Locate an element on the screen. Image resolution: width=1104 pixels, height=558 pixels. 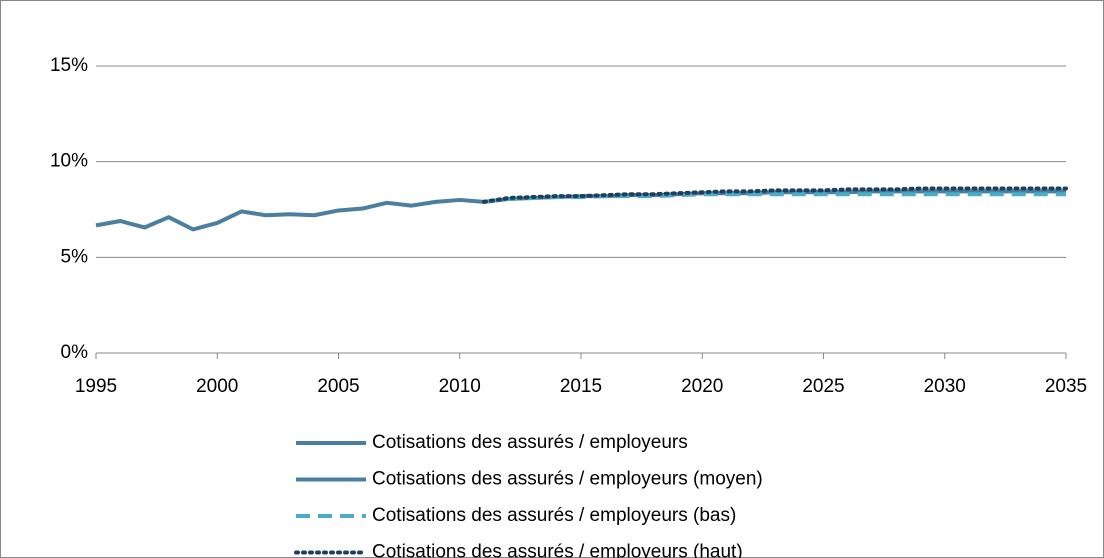
x-tick-label: 2025 is located at coordinates (823, 386).